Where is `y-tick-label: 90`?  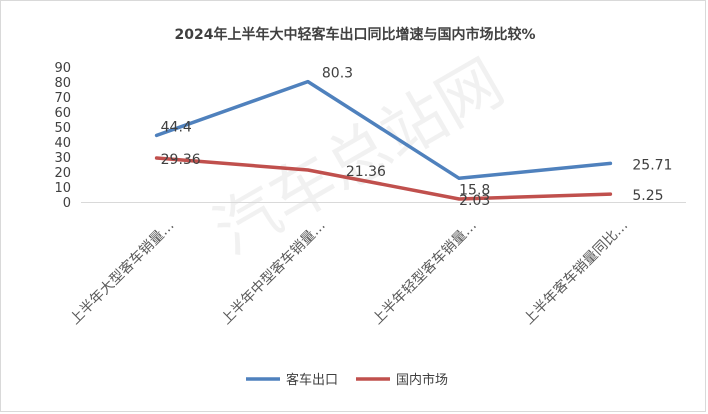
y-tick-label: 90 is located at coordinates (62, 68).